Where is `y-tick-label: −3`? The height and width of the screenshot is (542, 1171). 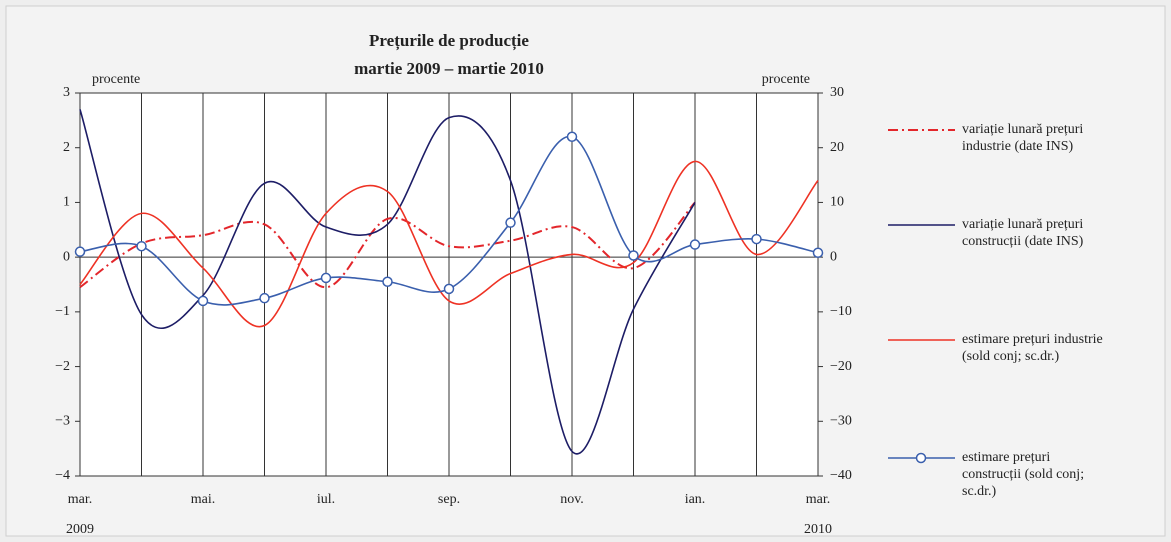 y-tick-label: −3 is located at coordinates (62, 421).